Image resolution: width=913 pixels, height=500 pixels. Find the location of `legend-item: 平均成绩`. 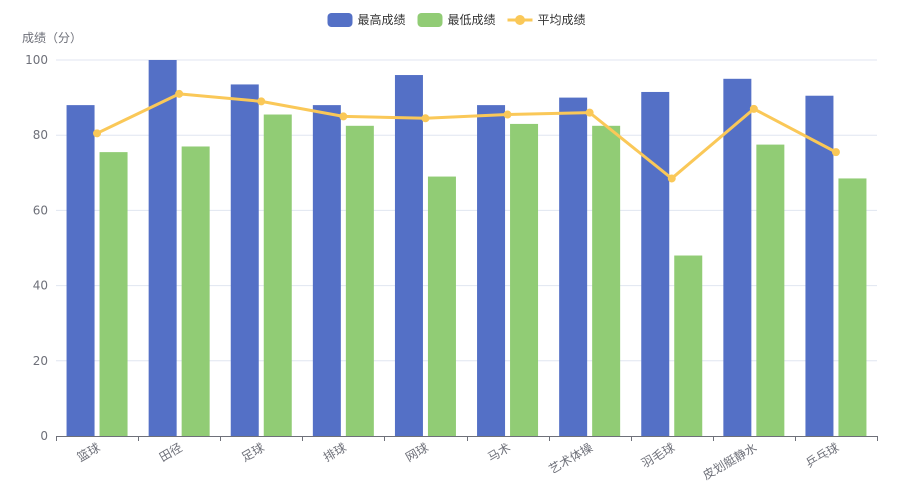

legend-item: 平均成绩 is located at coordinates (546, 20).